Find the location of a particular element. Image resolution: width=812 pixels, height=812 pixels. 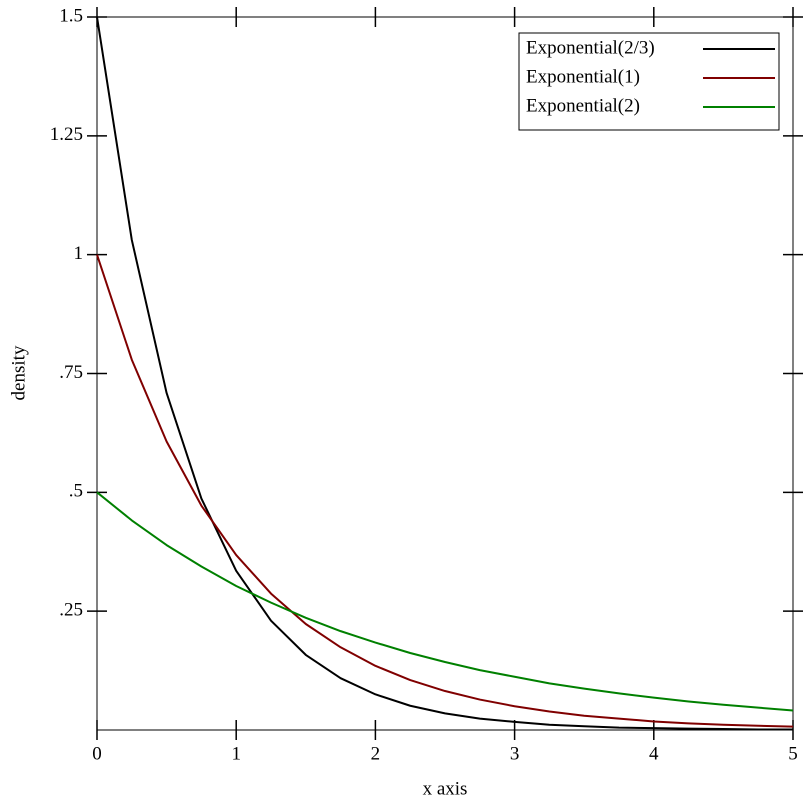

x-tick-label: 5 is located at coordinates (793, 753).